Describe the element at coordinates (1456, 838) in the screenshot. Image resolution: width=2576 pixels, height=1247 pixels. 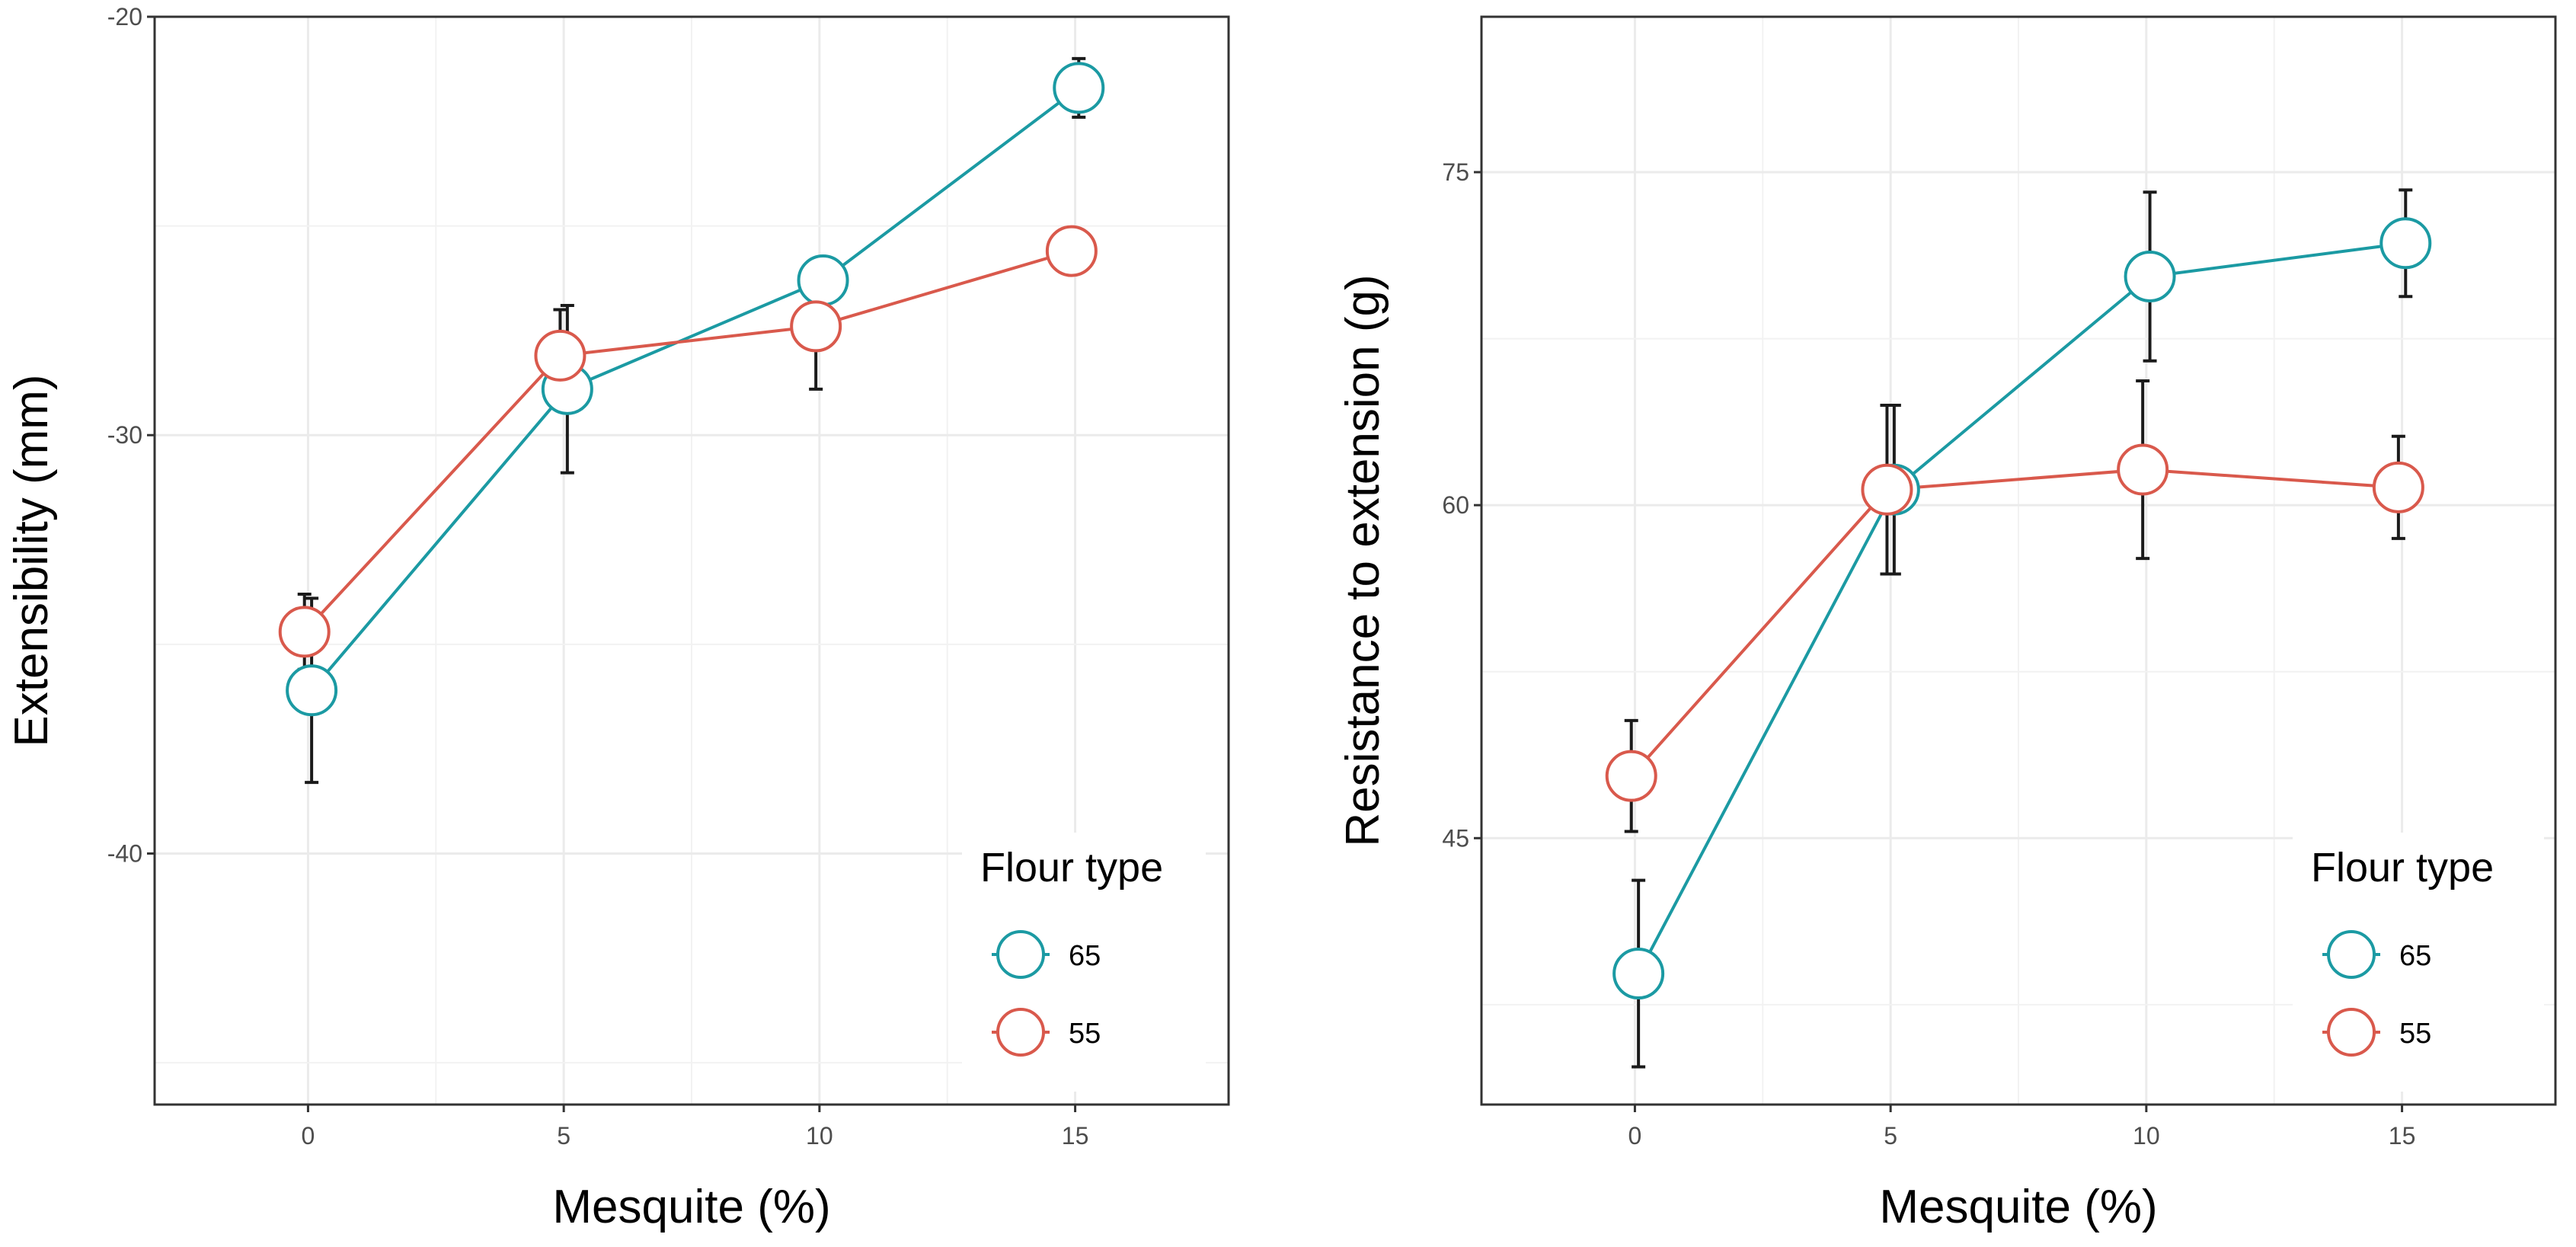
I see `y-tick-label: 45` at that location.